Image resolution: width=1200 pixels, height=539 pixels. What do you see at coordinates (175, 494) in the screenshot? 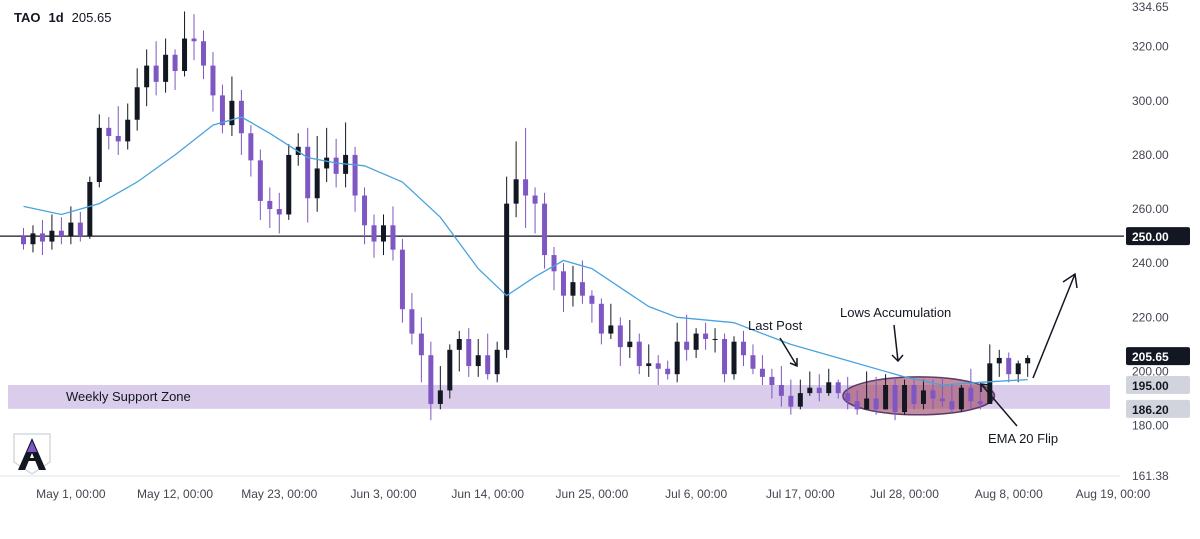
I see `x-tick-label: May 12, 00:00` at bounding box center [175, 494].